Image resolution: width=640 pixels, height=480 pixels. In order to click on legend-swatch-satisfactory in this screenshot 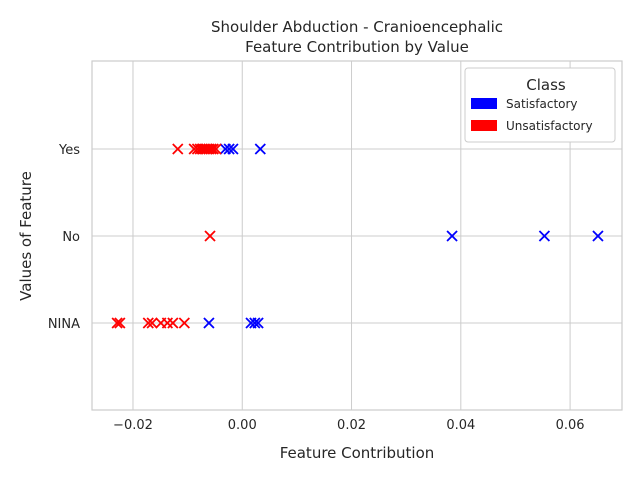, I will do `click(484, 103)`.